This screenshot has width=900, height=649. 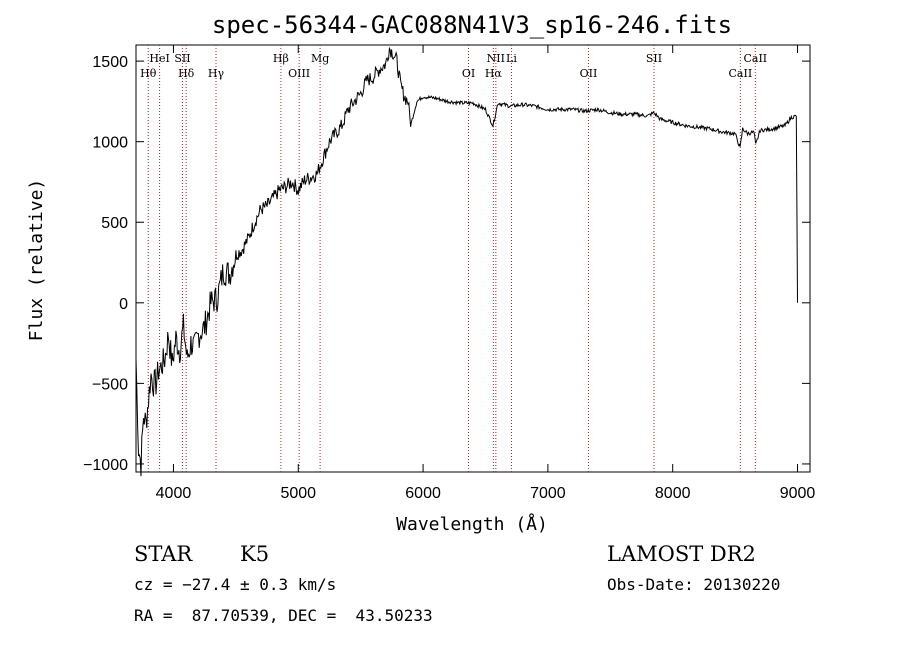 I want to click on spectral-line-label: Li, so click(x=511, y=58).